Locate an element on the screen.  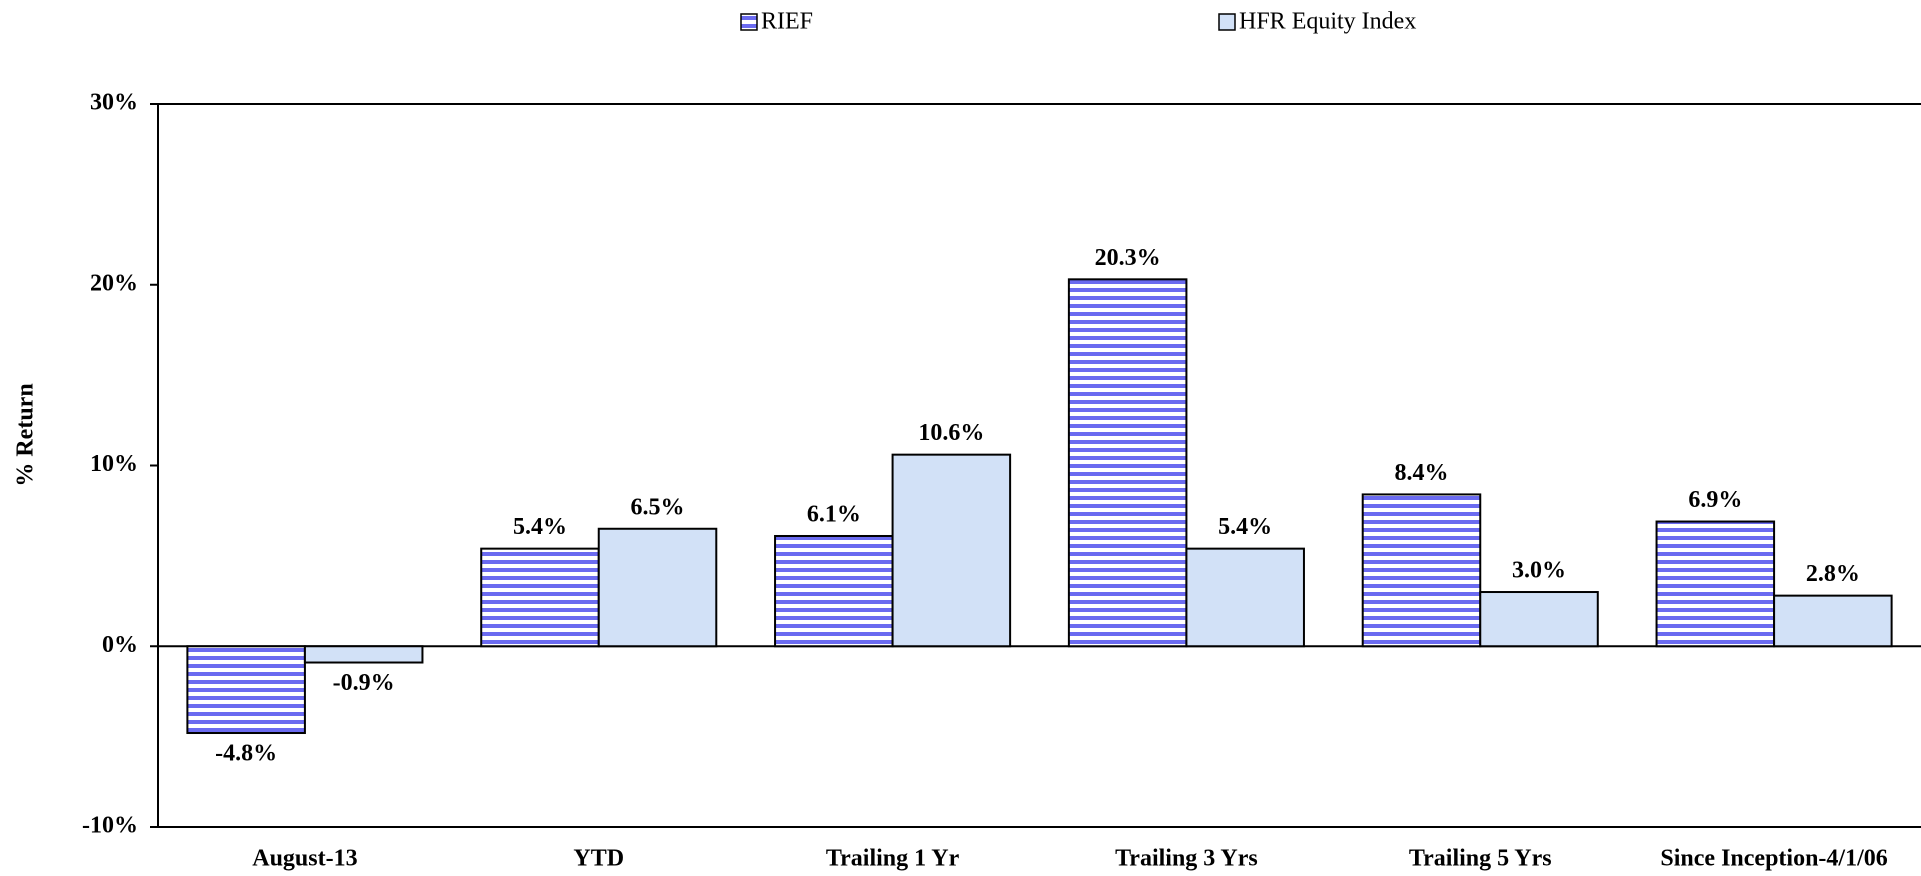
y-tick-label: 10% is located at coordinates (114, 464).